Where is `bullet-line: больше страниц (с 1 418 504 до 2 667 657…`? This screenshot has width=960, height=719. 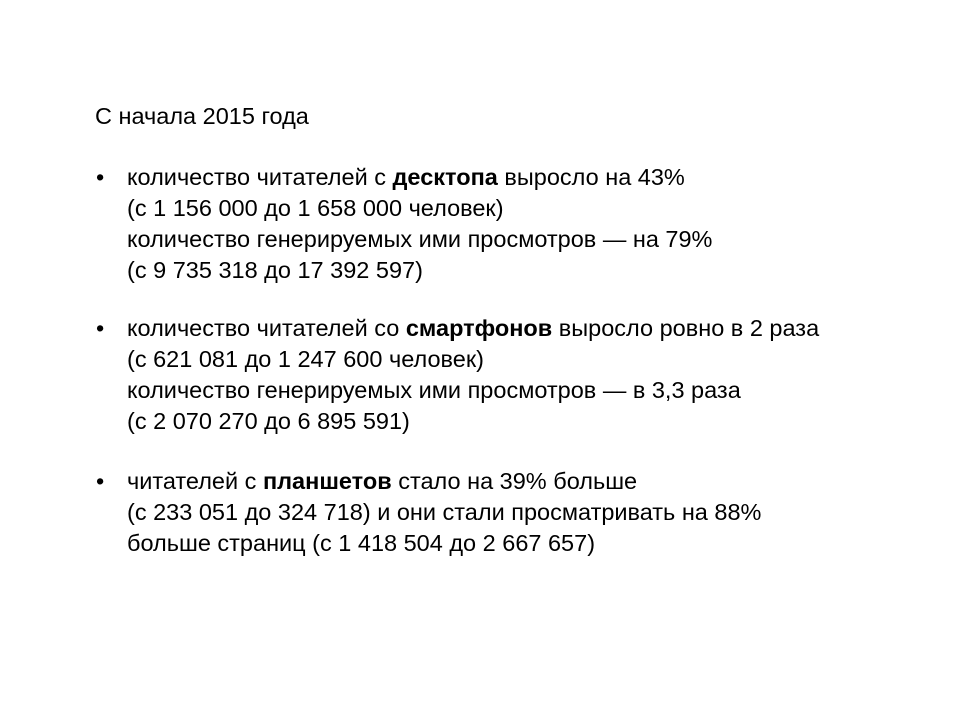 bullet-line: больше страниц (с 1 418 504 до 2 667 657… is located at coordinates (361, 543).